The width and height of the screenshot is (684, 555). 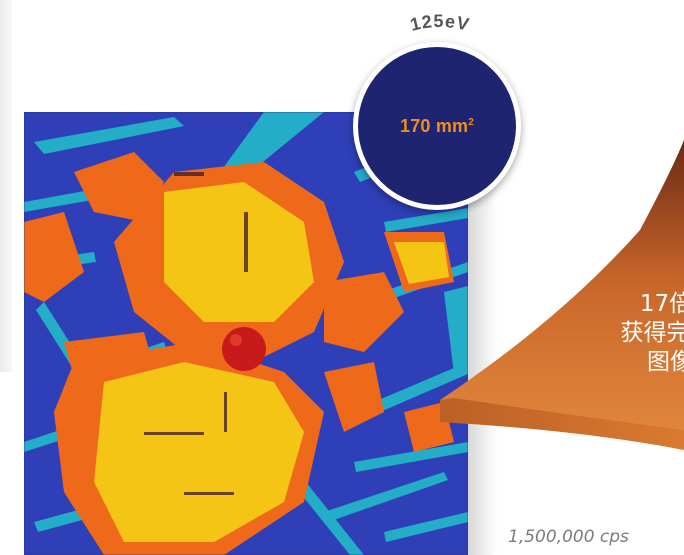 What do you see at coordinates (568, 537) in the screenshot?
I see `count-rate-label: 1,500,000 cps` at bounding box center [568, 537].